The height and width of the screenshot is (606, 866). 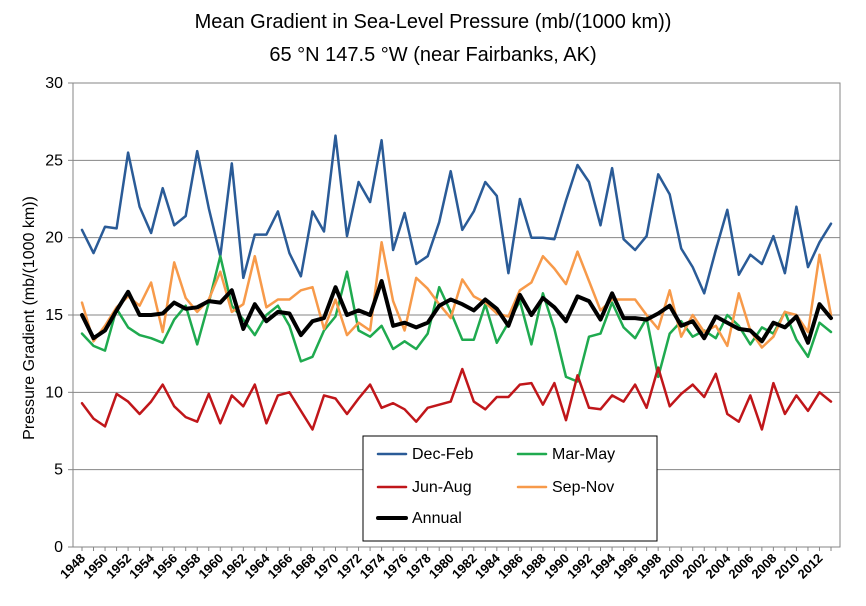 I want to click on y-tick-label: 20, so click(x=54, y=238).